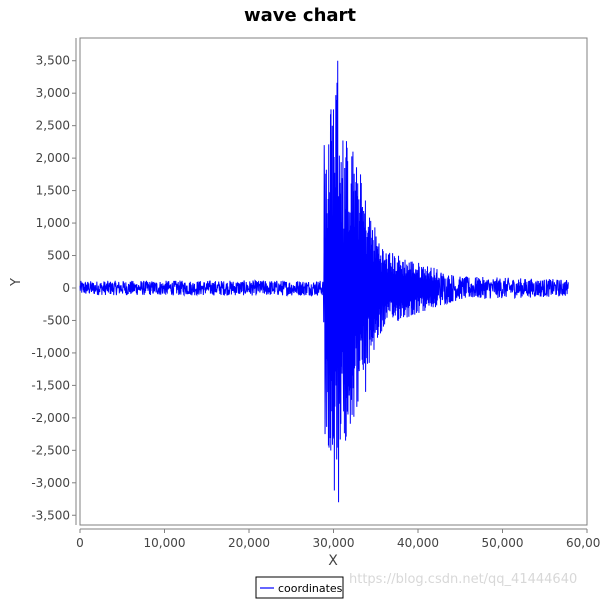  Describe the element at coordinates (53, 61) in the screenshot. I see `y-tick-label: 3,500` at that location.